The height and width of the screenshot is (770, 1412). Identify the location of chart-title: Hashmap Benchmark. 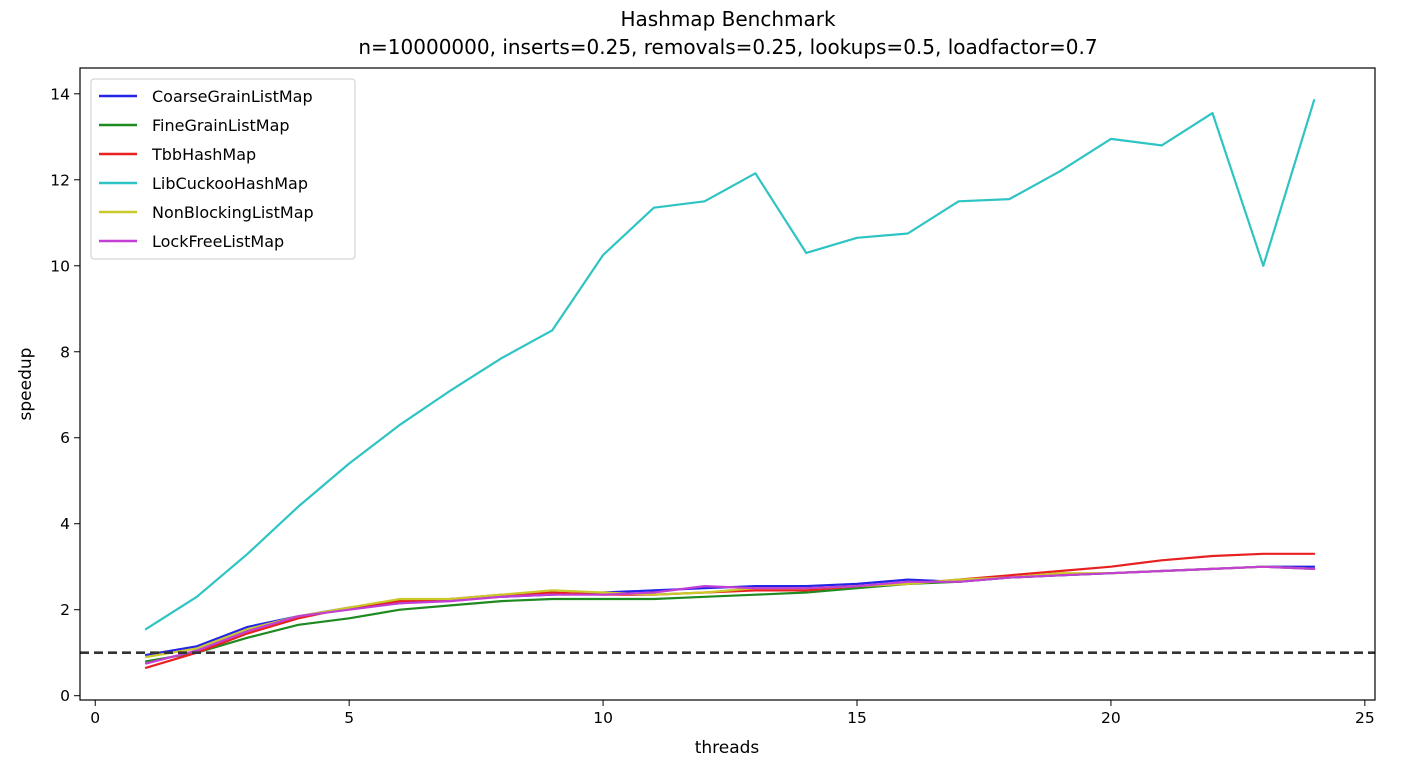
(728, 19).